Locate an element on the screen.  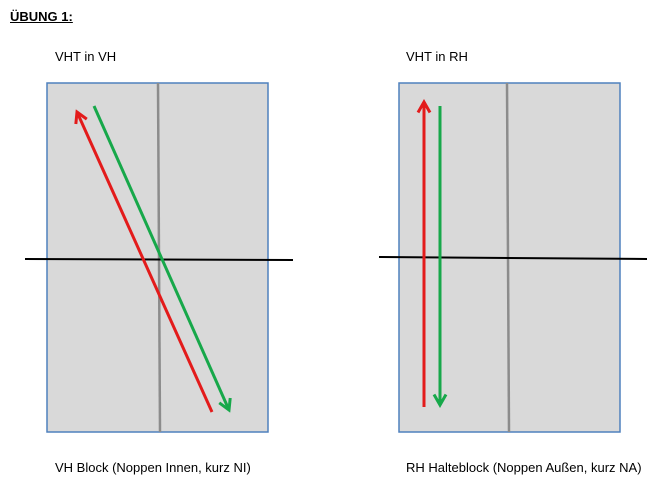
panel-label: VHT in RH is located at coordinates (437, 56).